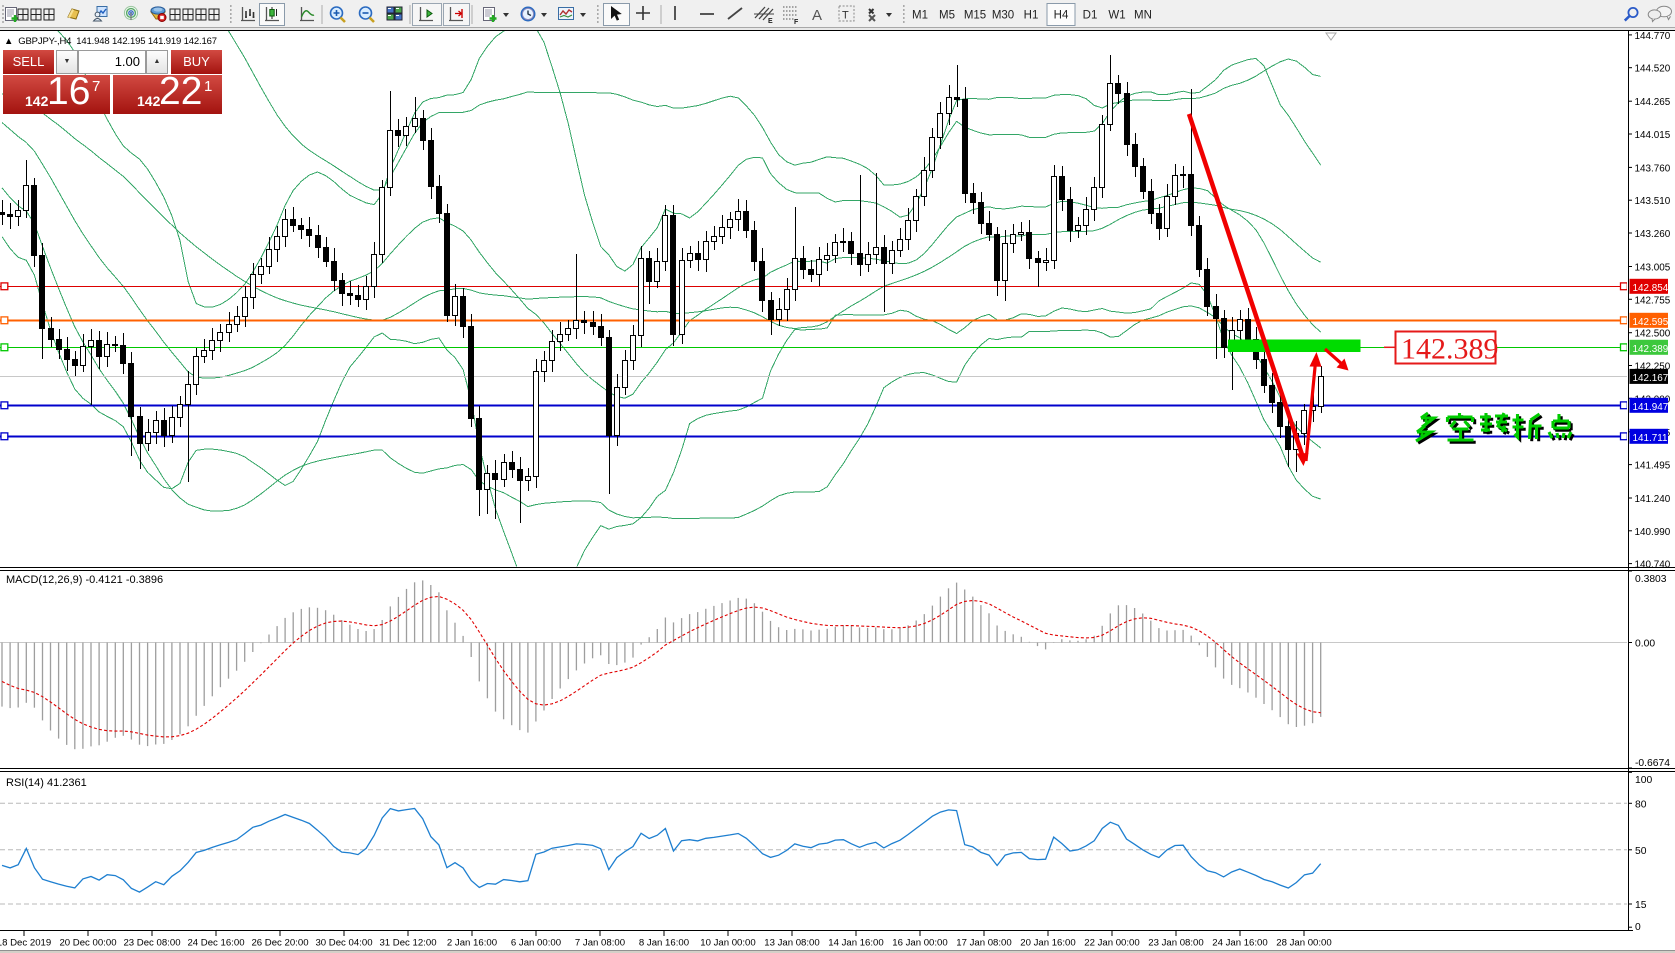  What do you see at coordinates (983, 943) in the screenshot?
I see `svg-text: 17 Jan 08:00` at bounding box center [983, 943].